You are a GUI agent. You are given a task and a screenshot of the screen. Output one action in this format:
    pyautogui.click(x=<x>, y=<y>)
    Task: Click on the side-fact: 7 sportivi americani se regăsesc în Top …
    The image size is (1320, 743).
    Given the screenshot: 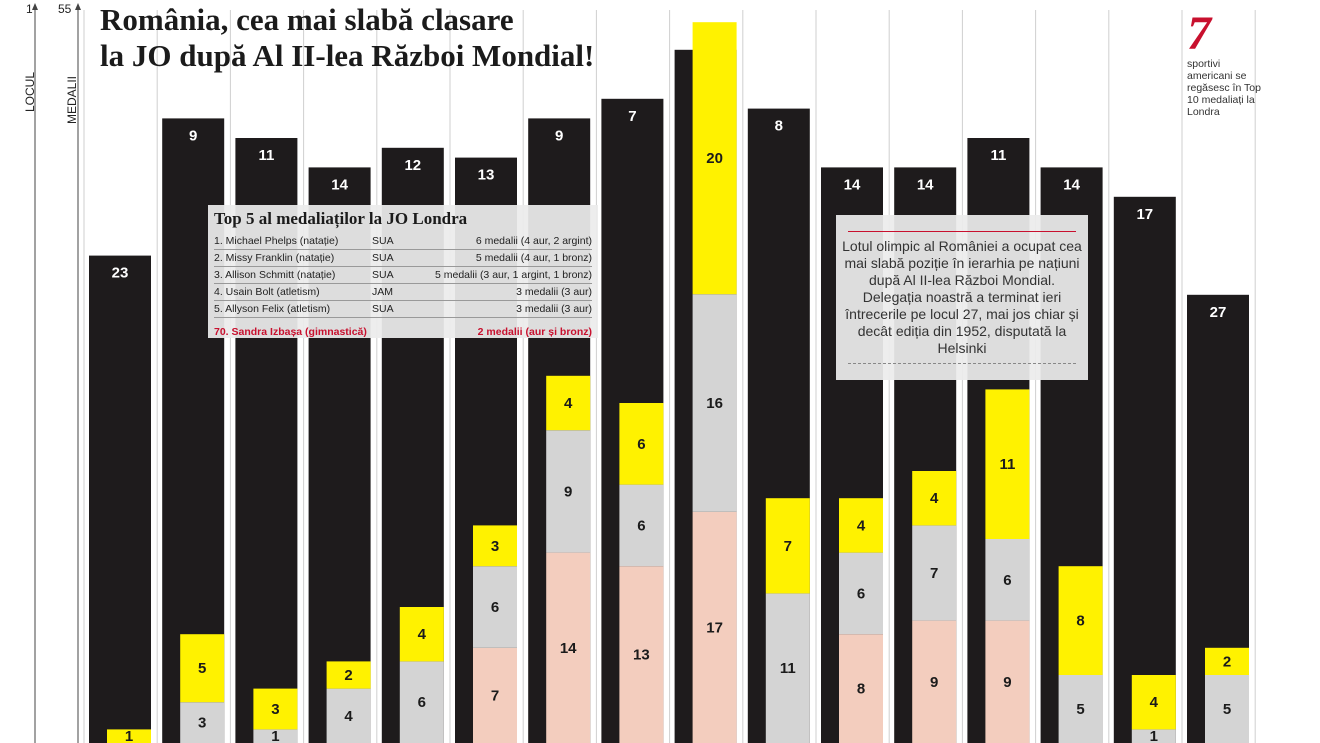 What is the action you would take?
    pyautogui.click(x=1227, y=63)
    